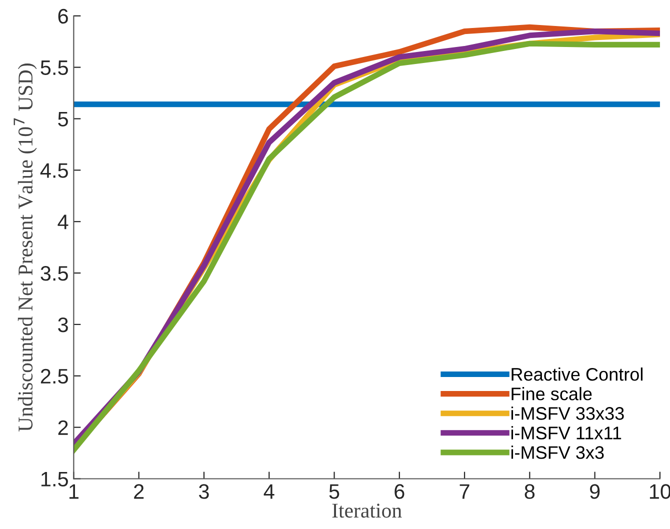 The width and height of the screenshot is (670, 529). Describe the element at coordinates (25, 248) in the screenshot. I see `y-axis-title: Undiscounted Net Present Value (10$^{7}$ USD)` at that location.